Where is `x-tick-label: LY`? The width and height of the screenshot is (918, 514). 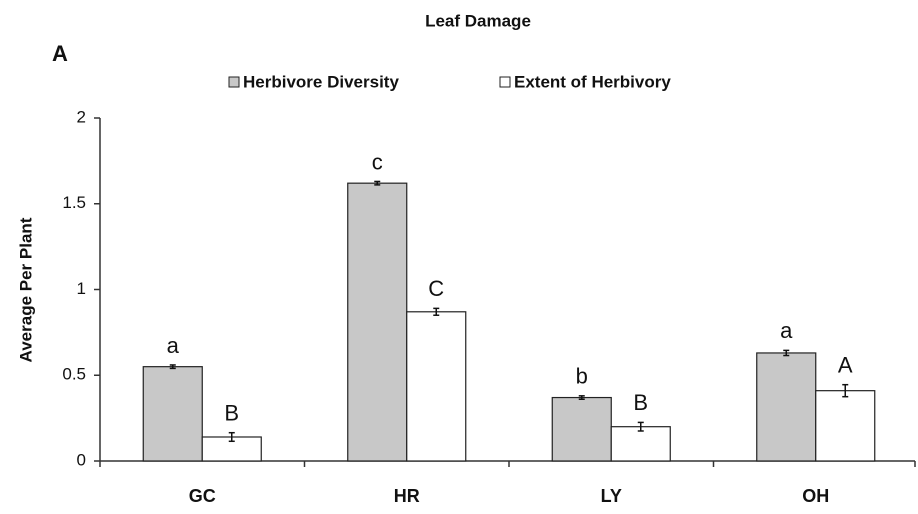
x-tick-label: LY is located at coordinates (611, 496).